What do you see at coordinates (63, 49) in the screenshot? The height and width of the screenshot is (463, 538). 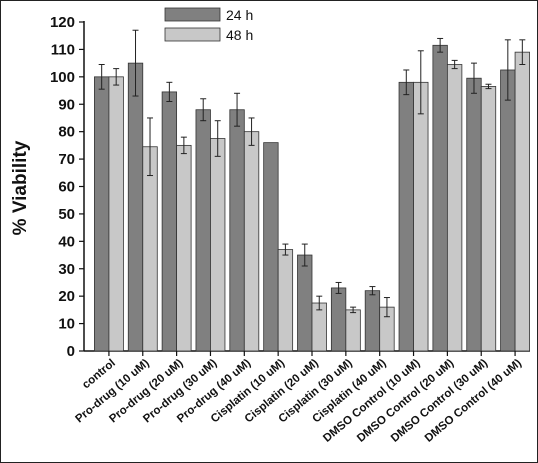 I see `y-tick-label: 110` at bounding box center [63, 49].